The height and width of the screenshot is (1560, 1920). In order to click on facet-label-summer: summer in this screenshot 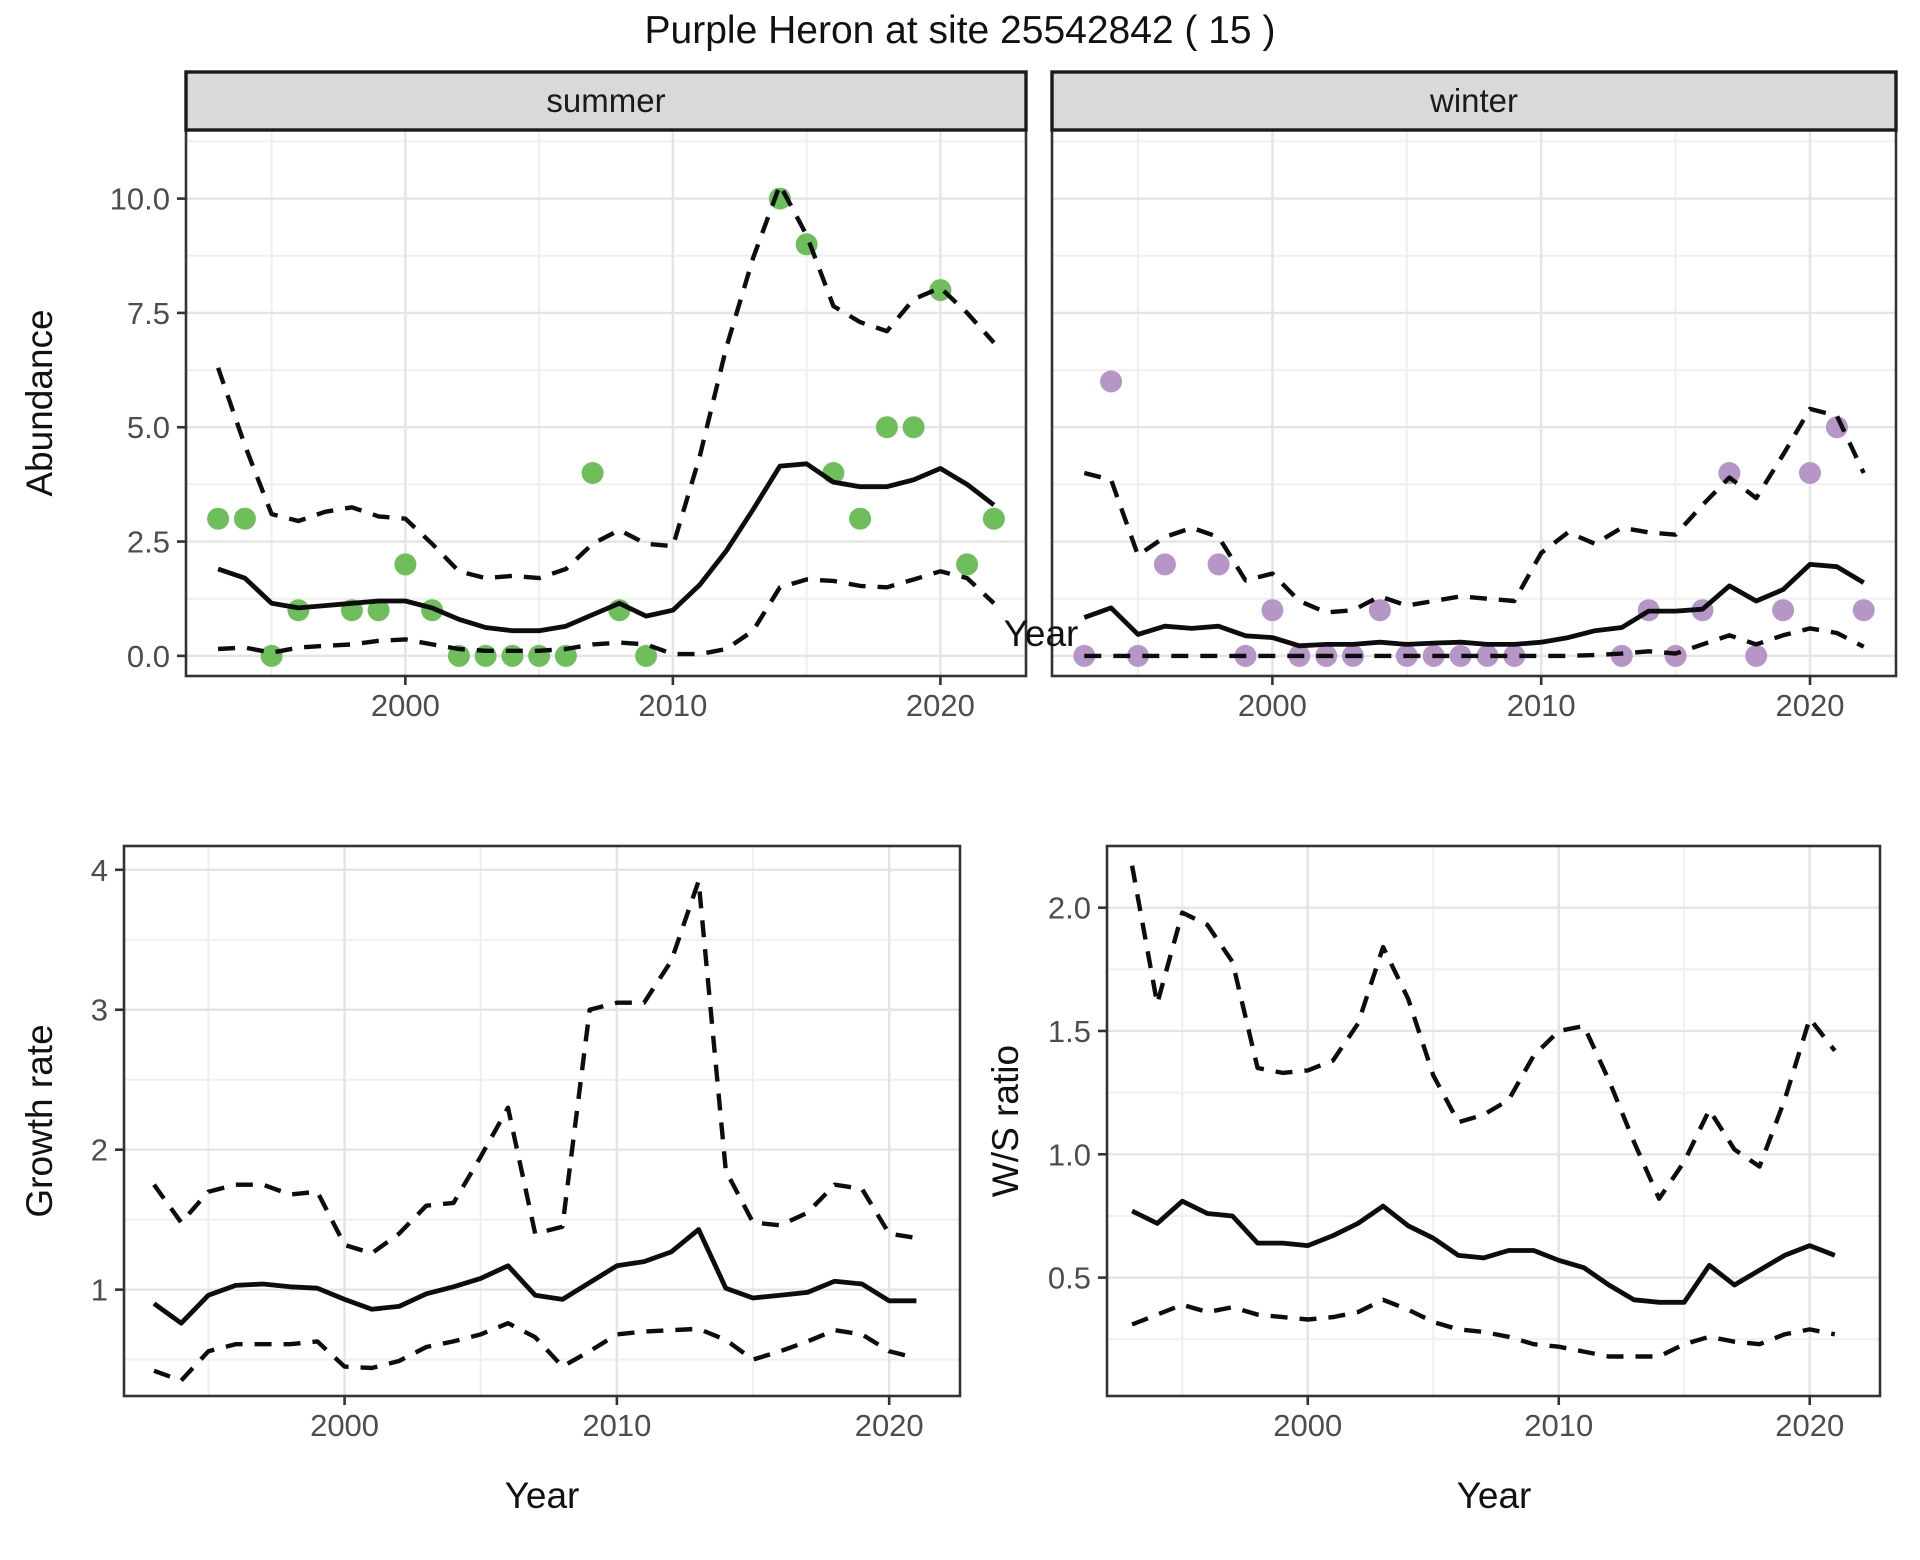, I will do `click(606, 100)`.